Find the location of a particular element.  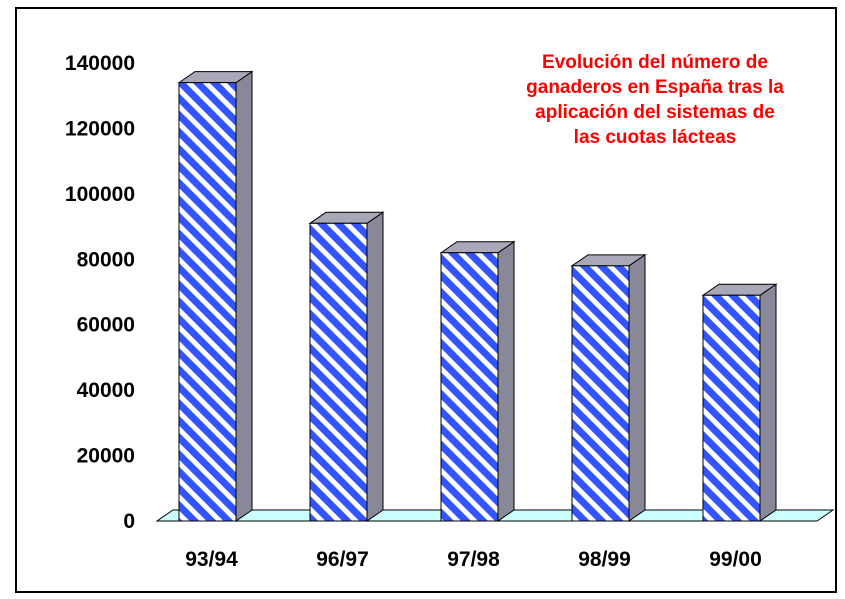

x-tick-label: 99/00 is located at coordinates (735, 559).